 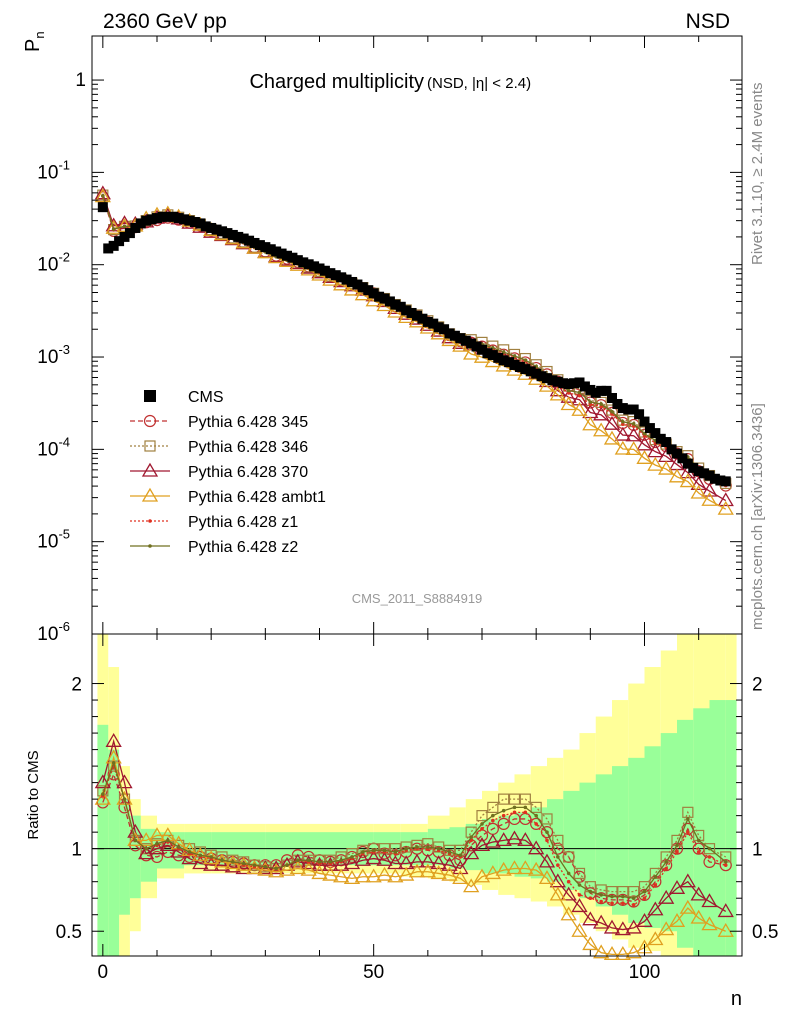 What do you see at coordinates (645, 972) in the screenshot?
I see `ratio-xtick-label: 100` at bounding box center [645, 972].